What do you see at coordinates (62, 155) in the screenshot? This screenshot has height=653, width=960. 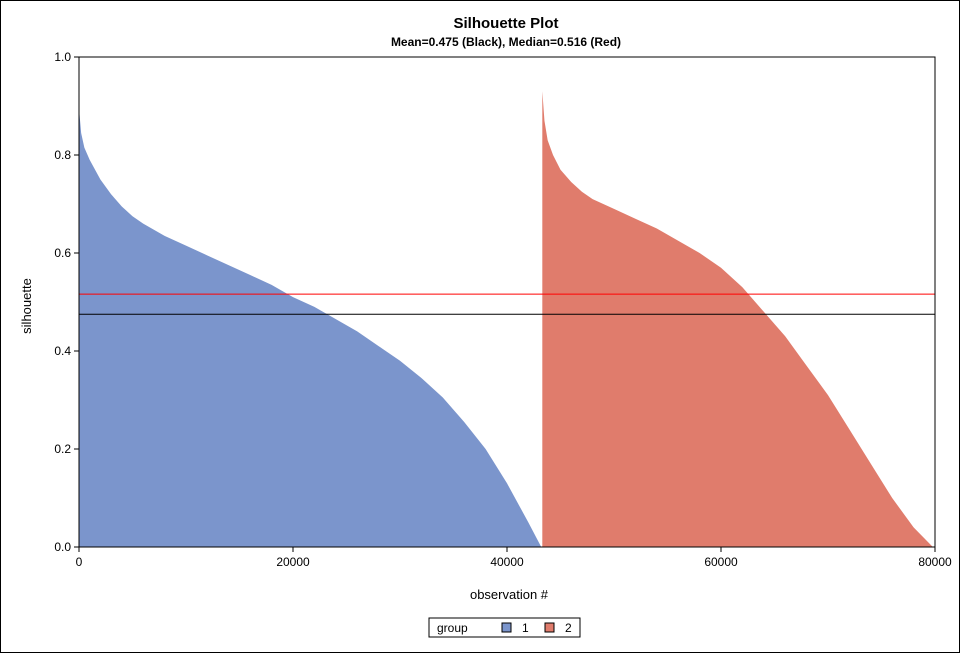 I see `y-tick-label: 0.8` at bounding box center [62, 155].